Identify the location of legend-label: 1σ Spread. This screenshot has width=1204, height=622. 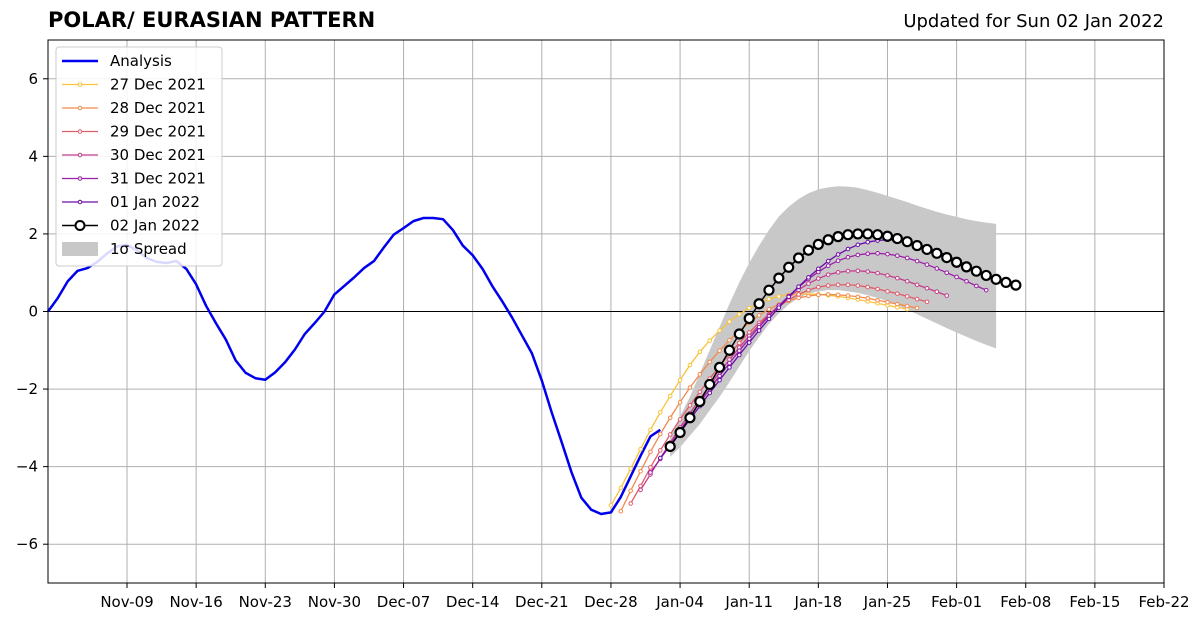
(148, 249).